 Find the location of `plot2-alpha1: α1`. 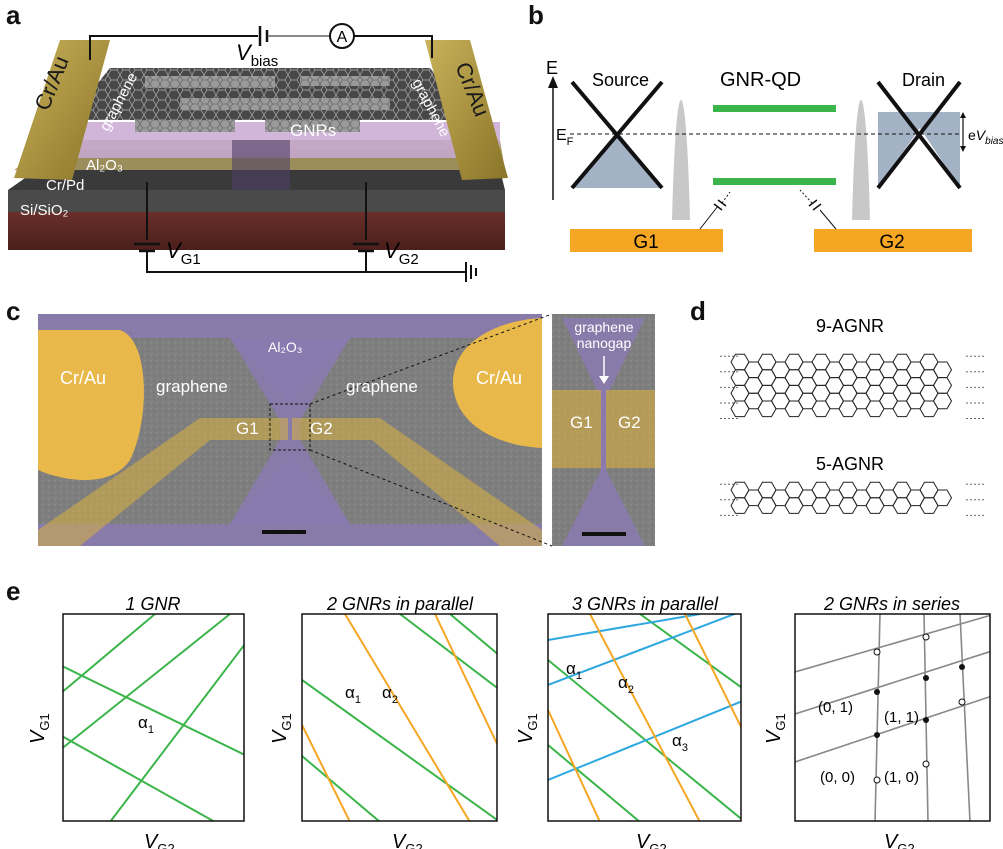

plot2-alpha1: α1 is located at coordinates (353, 694).